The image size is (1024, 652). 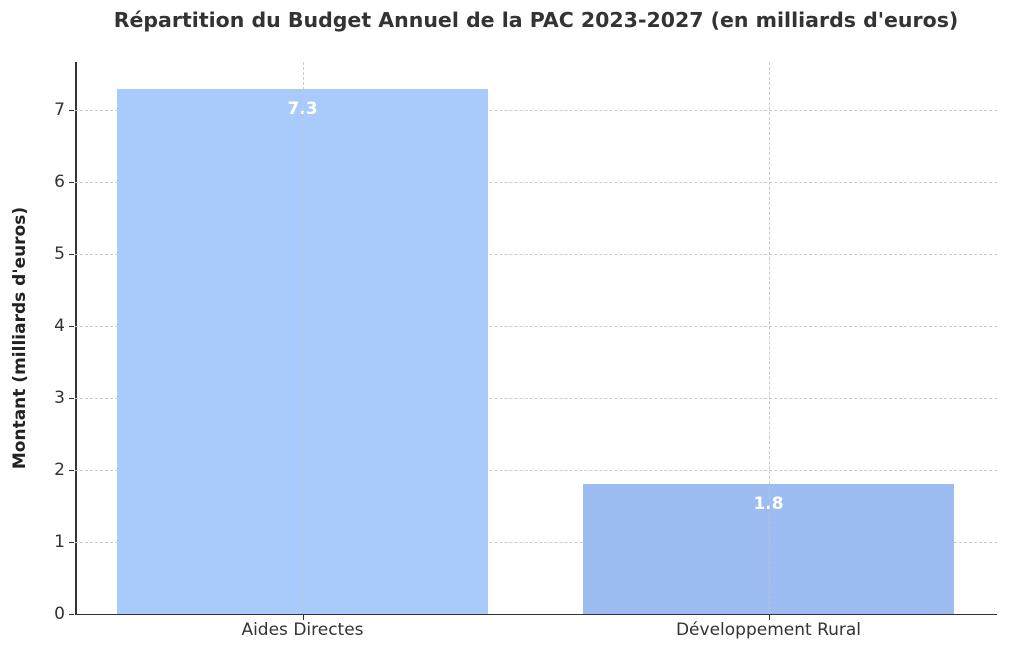 What do you see at coordinates (59, 254) in the screenshot?
I see `y-tick-label: 5` at bounding box center [59, 254].